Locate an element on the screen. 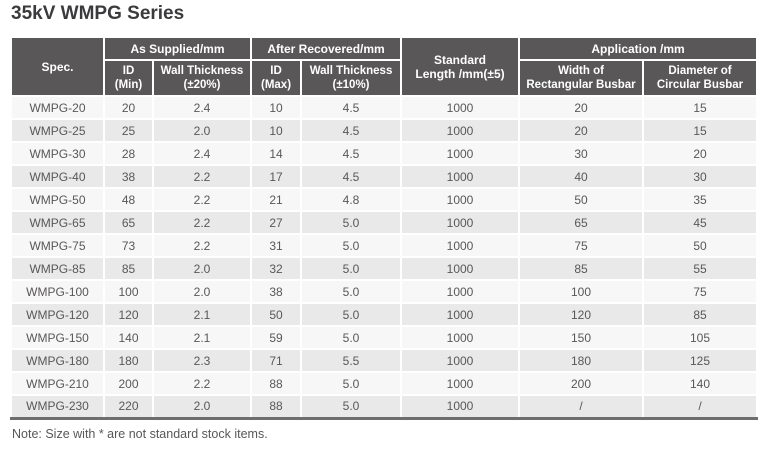 This screenshot has height=459, width=766. value-cell: 14 is located at coordinates (276, 153).